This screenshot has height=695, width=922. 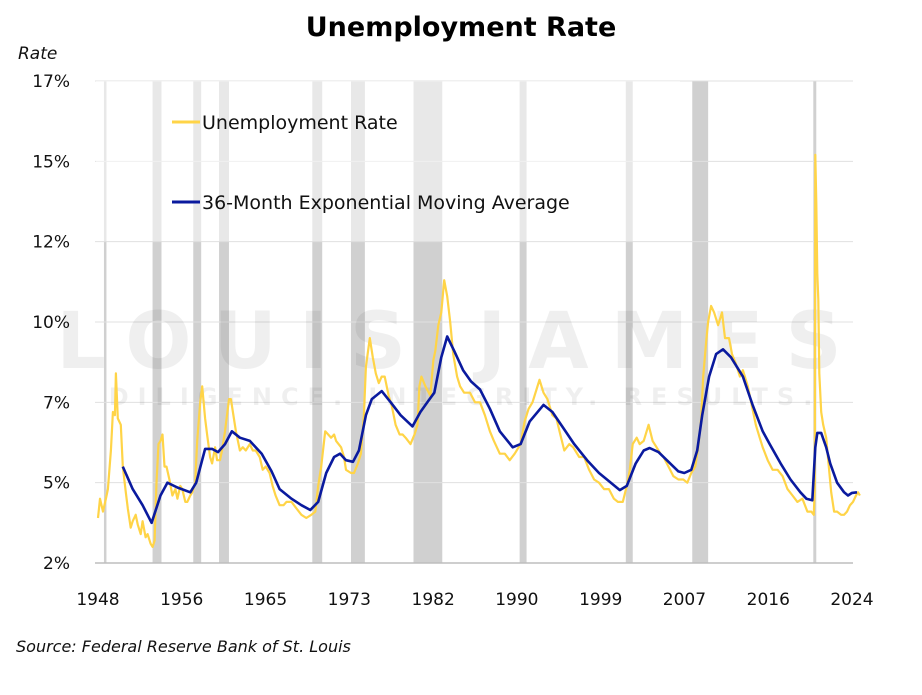 I want to click on y-tick-label: 15%, so click(x=51, y=162).